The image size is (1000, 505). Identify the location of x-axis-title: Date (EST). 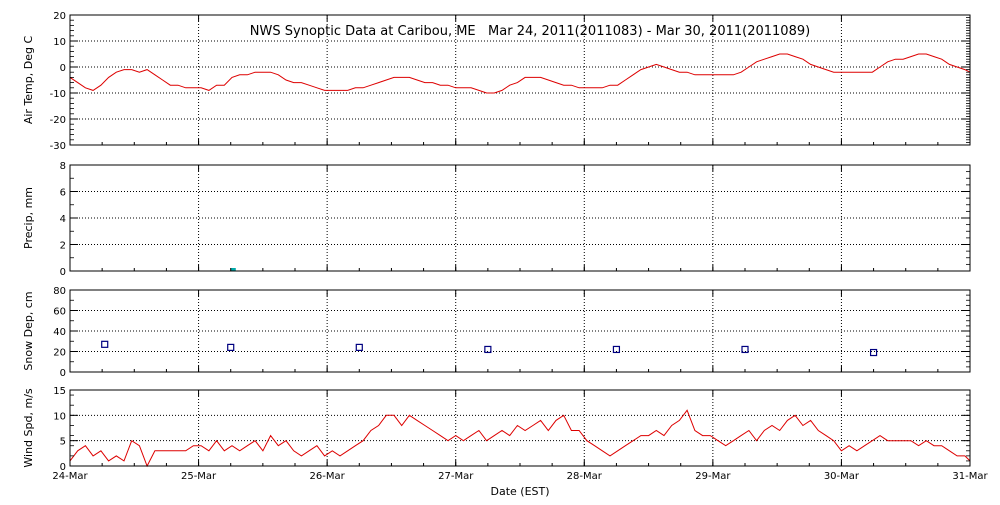
(519, 491).